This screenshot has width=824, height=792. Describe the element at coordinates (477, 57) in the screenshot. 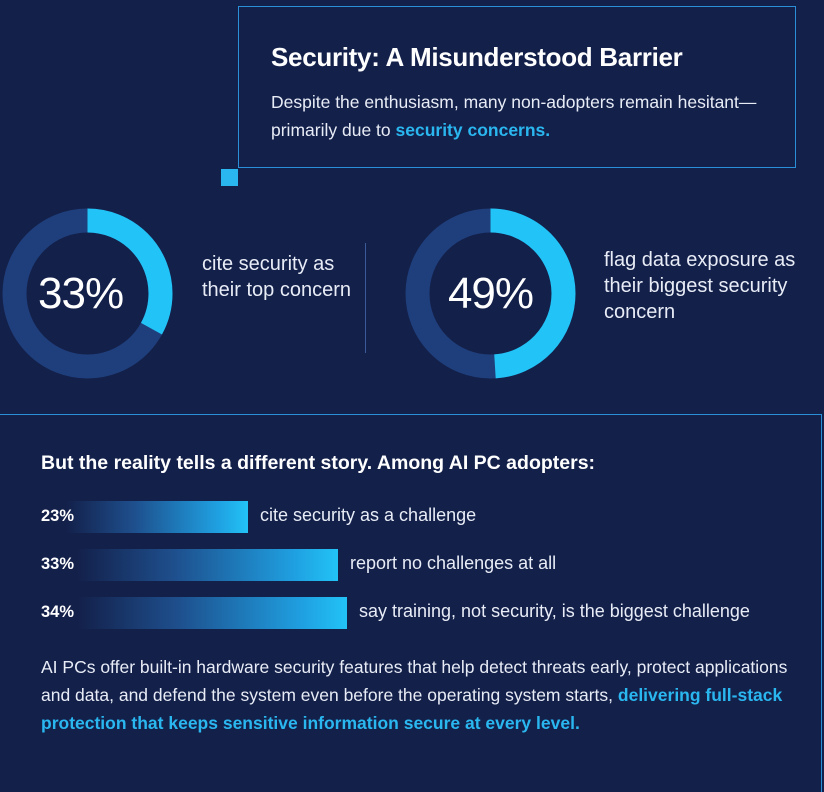

I see `page-title: Security: A Misunderstood Barrier` at that location.